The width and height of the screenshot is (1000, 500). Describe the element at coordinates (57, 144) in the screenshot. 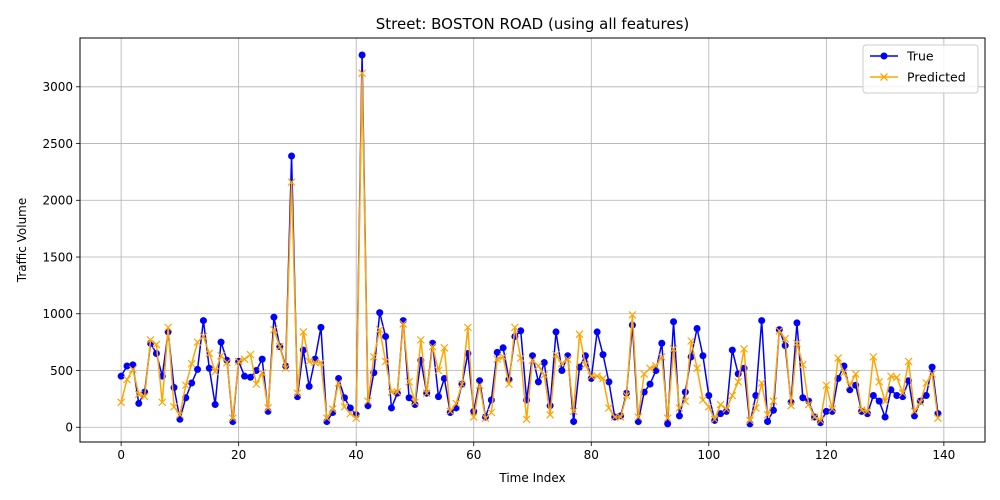

I see `y-tick-label: 2500` at that location.